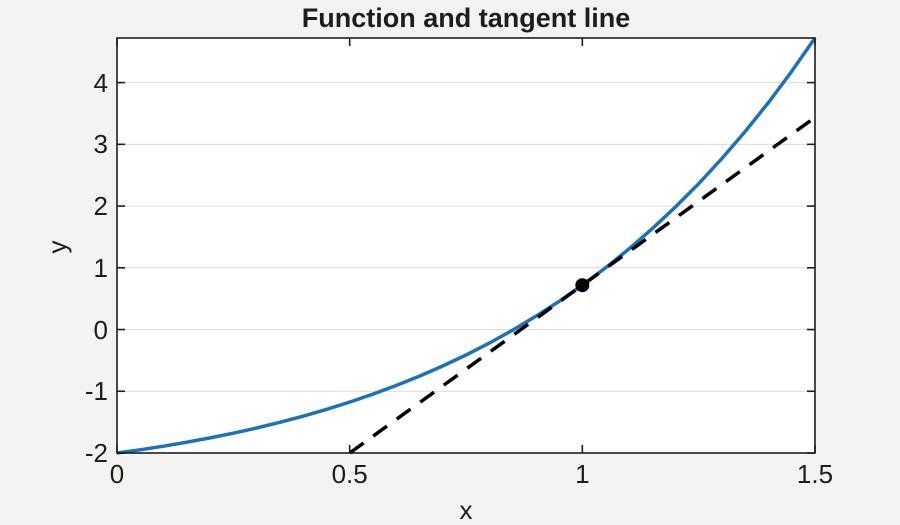 This screenshot has height=525, width=900. Describe the element at coordinates (100, 144) in the screenshot. I see `y-tick-label-3: 3` at that location.